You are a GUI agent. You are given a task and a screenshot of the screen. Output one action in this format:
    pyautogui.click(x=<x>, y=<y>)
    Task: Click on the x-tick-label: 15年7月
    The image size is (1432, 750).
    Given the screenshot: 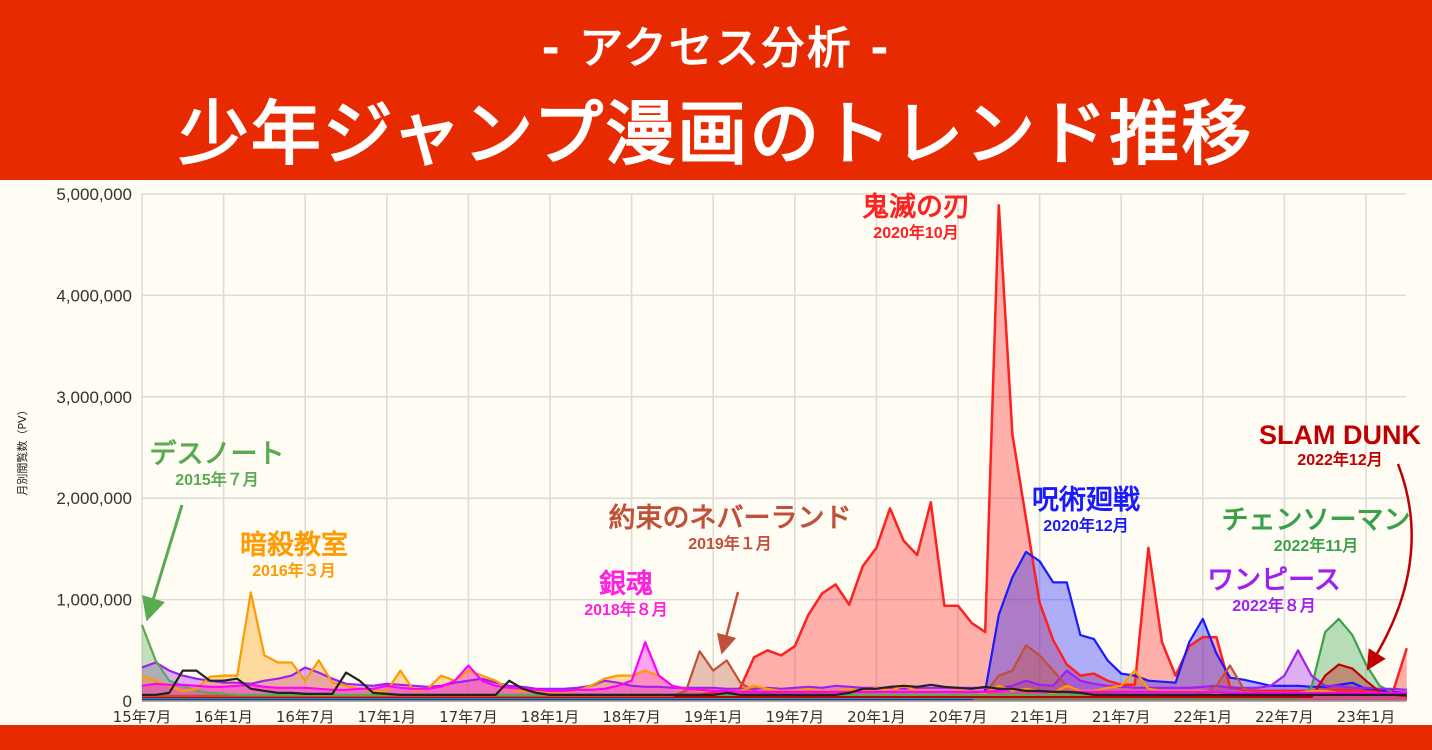 What is the action you would take?
    pyautogui.click(x=142, y=717)
    